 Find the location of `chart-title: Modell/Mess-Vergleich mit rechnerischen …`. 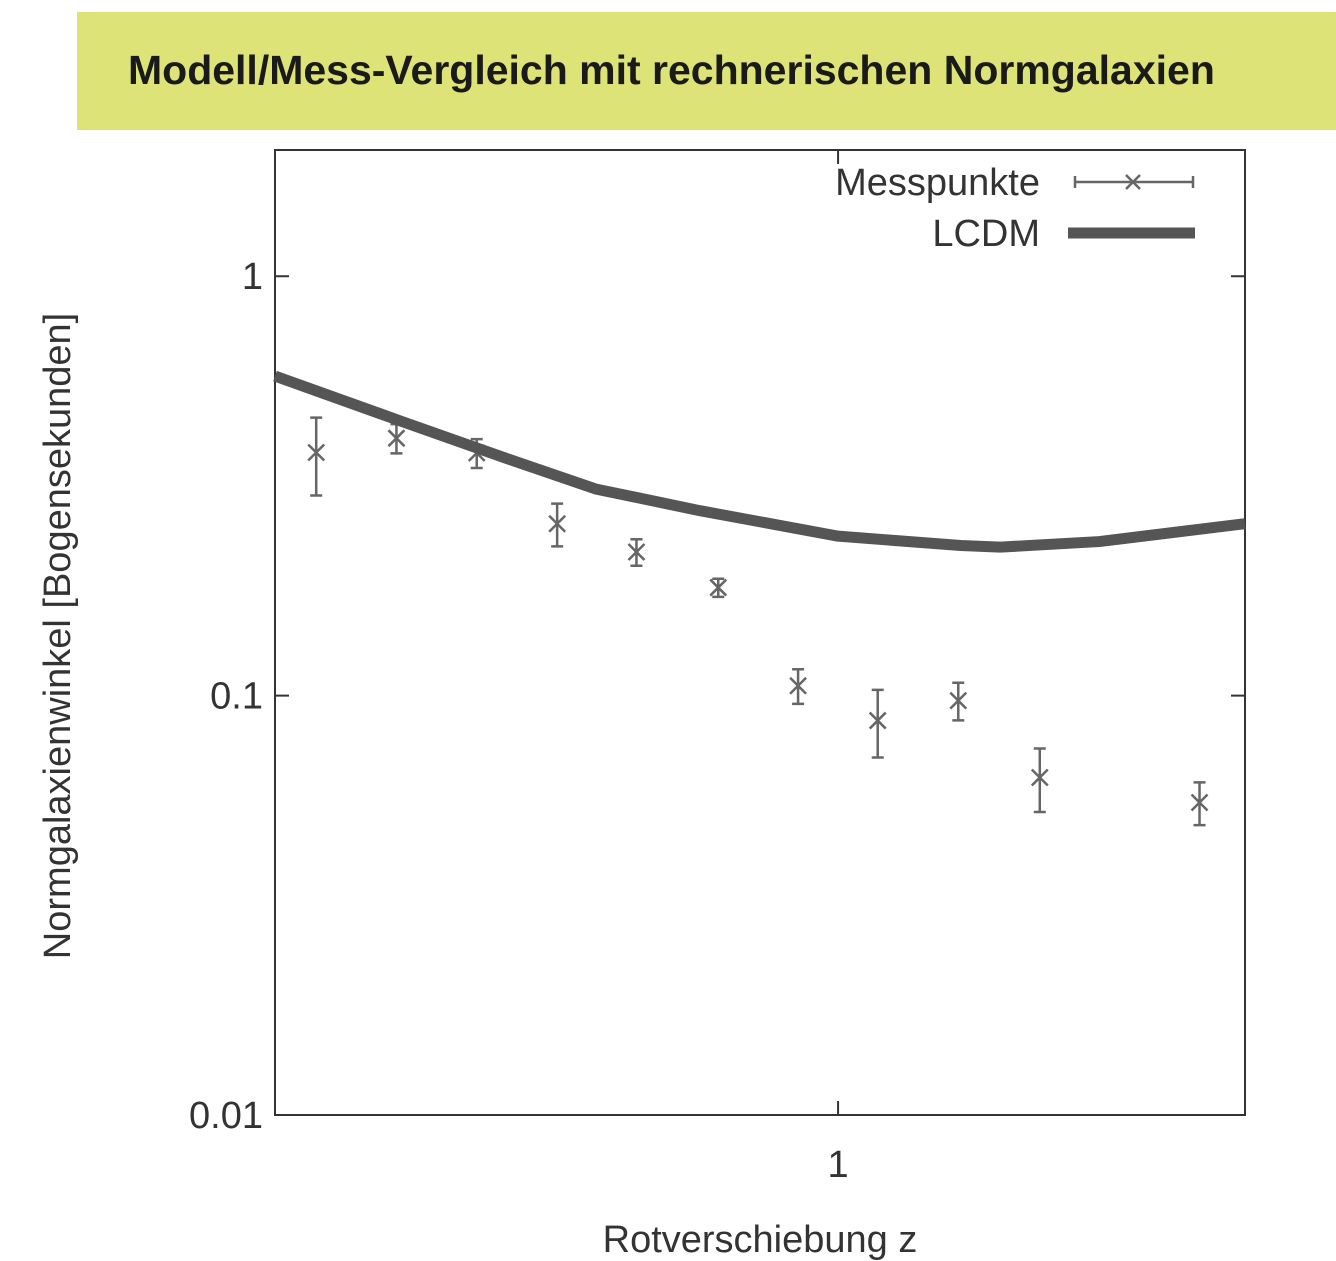

chart-title: Modell/Mess-Vergleich mit rechnerischen … is located at coordinates (671, 70).